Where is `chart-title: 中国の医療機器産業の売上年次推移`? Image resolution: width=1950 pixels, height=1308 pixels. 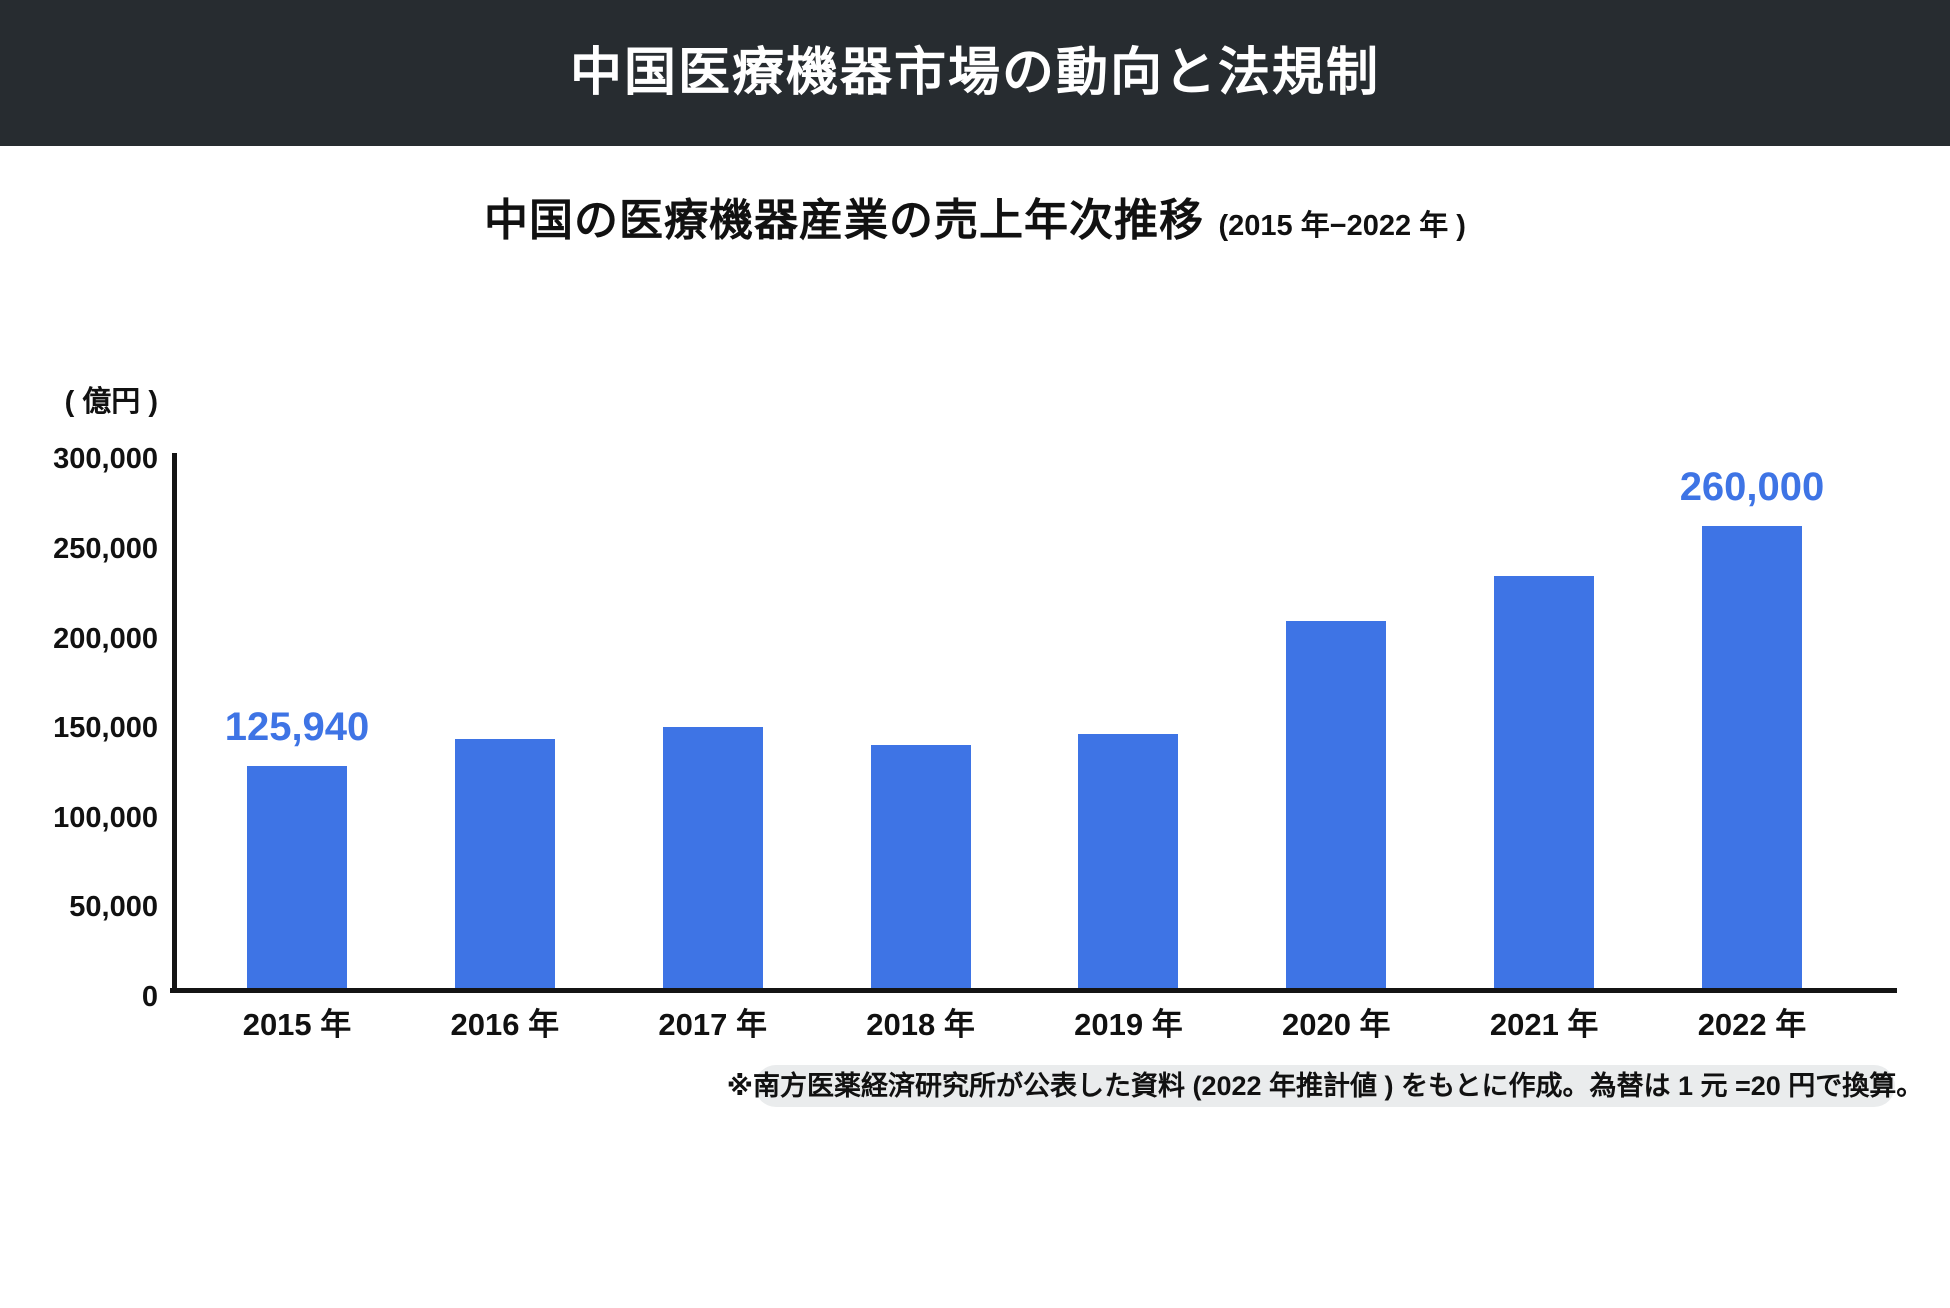
chart-title: 中国の医療機器産業の売上年次推移 is located at coordinates (844, 220).